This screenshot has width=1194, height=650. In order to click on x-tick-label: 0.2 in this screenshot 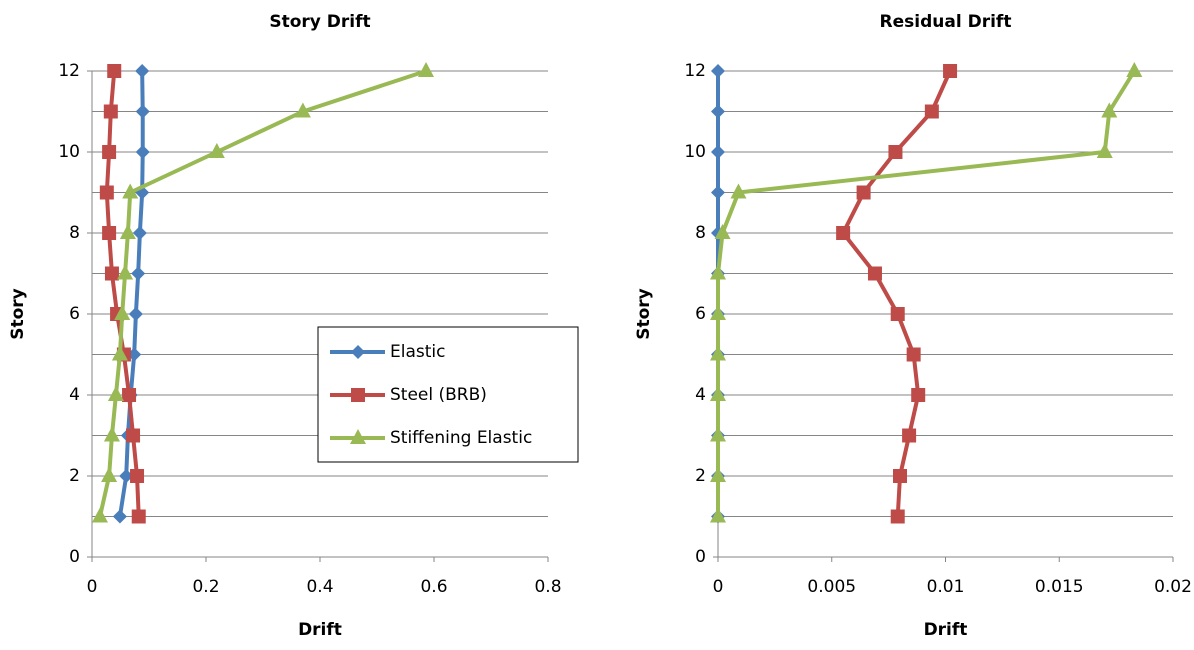, I will do `click(205, 587)`.